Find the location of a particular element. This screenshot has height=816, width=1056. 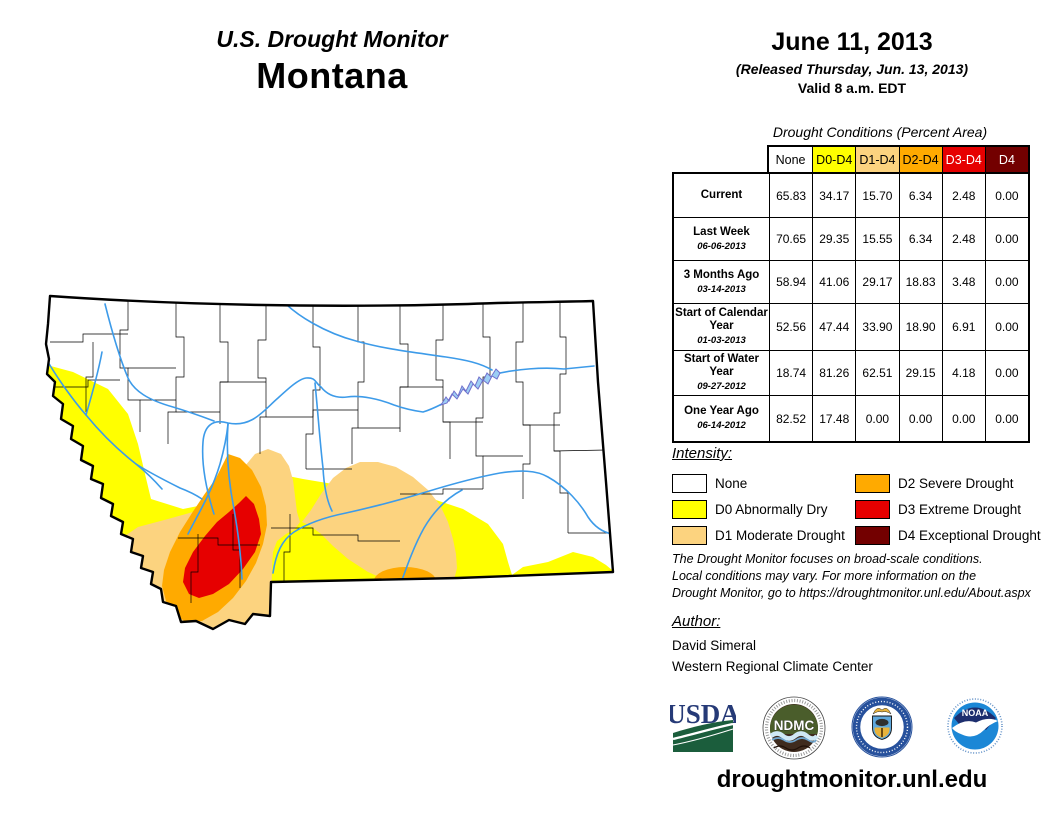

ndmc-ring-text is located at coordinates (794, 728).